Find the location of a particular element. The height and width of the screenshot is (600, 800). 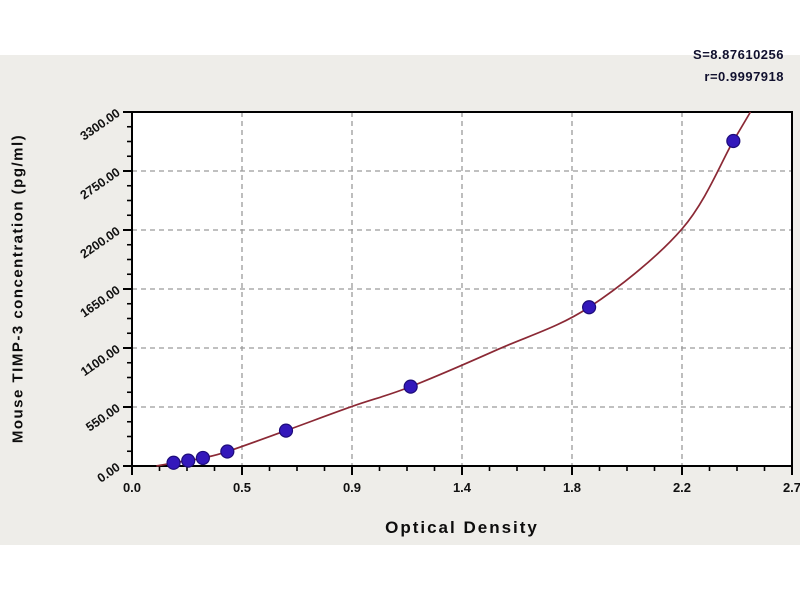

x-tick-label: 0.0 is located at coordinates (132, 487).